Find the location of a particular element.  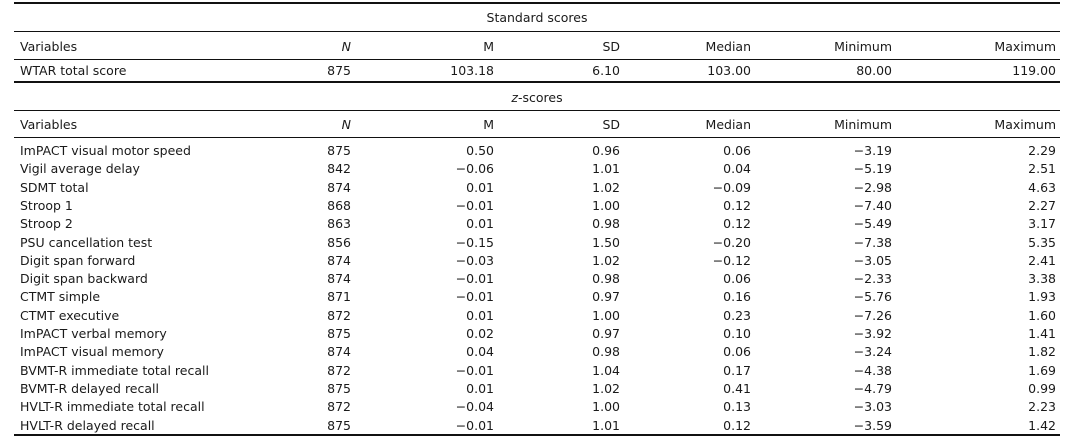

row-variable: ImPACT verbal memory is located at coordinates (93, 333).